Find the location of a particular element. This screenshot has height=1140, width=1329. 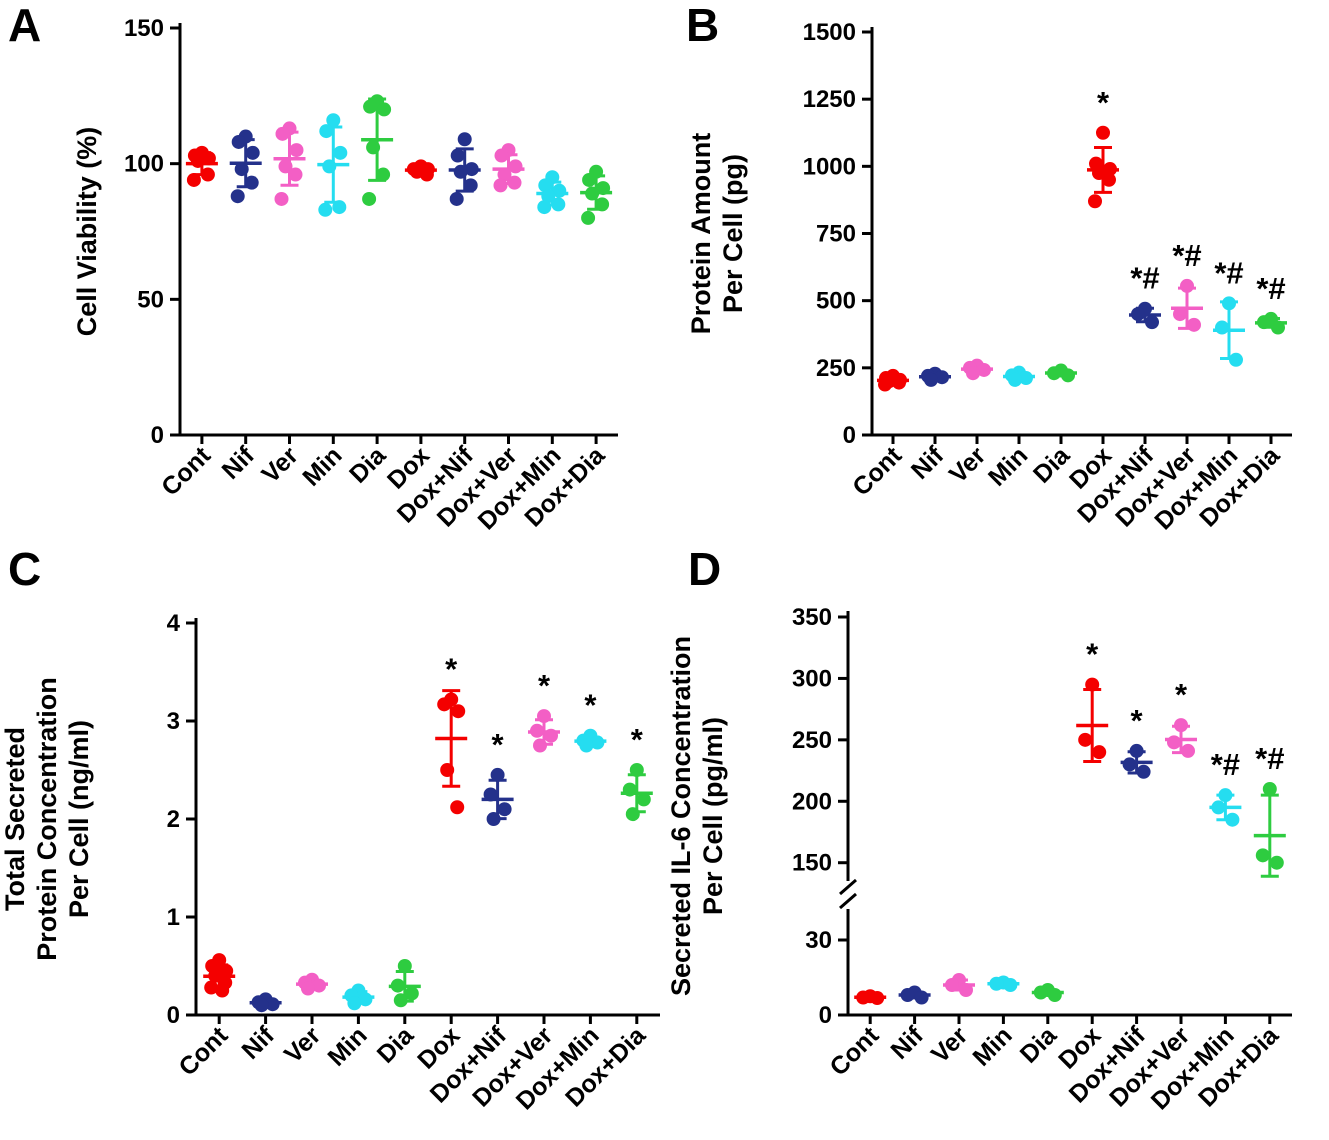

panel-letter-d: D is located at coordinates (705, 569).